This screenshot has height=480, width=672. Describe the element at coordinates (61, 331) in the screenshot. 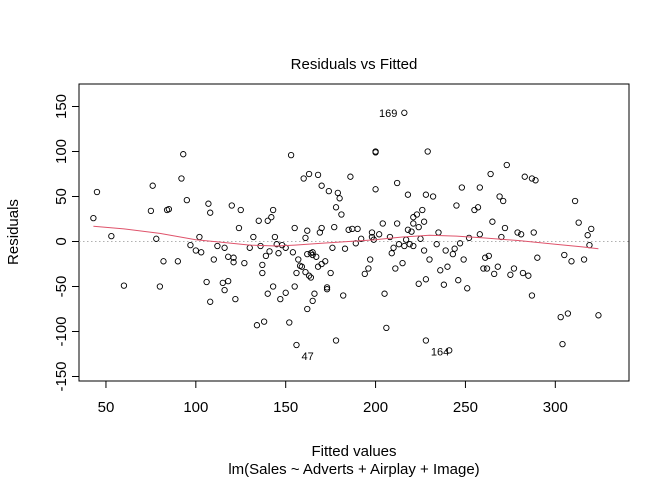

I see `y-tick-label: -100` at that location.